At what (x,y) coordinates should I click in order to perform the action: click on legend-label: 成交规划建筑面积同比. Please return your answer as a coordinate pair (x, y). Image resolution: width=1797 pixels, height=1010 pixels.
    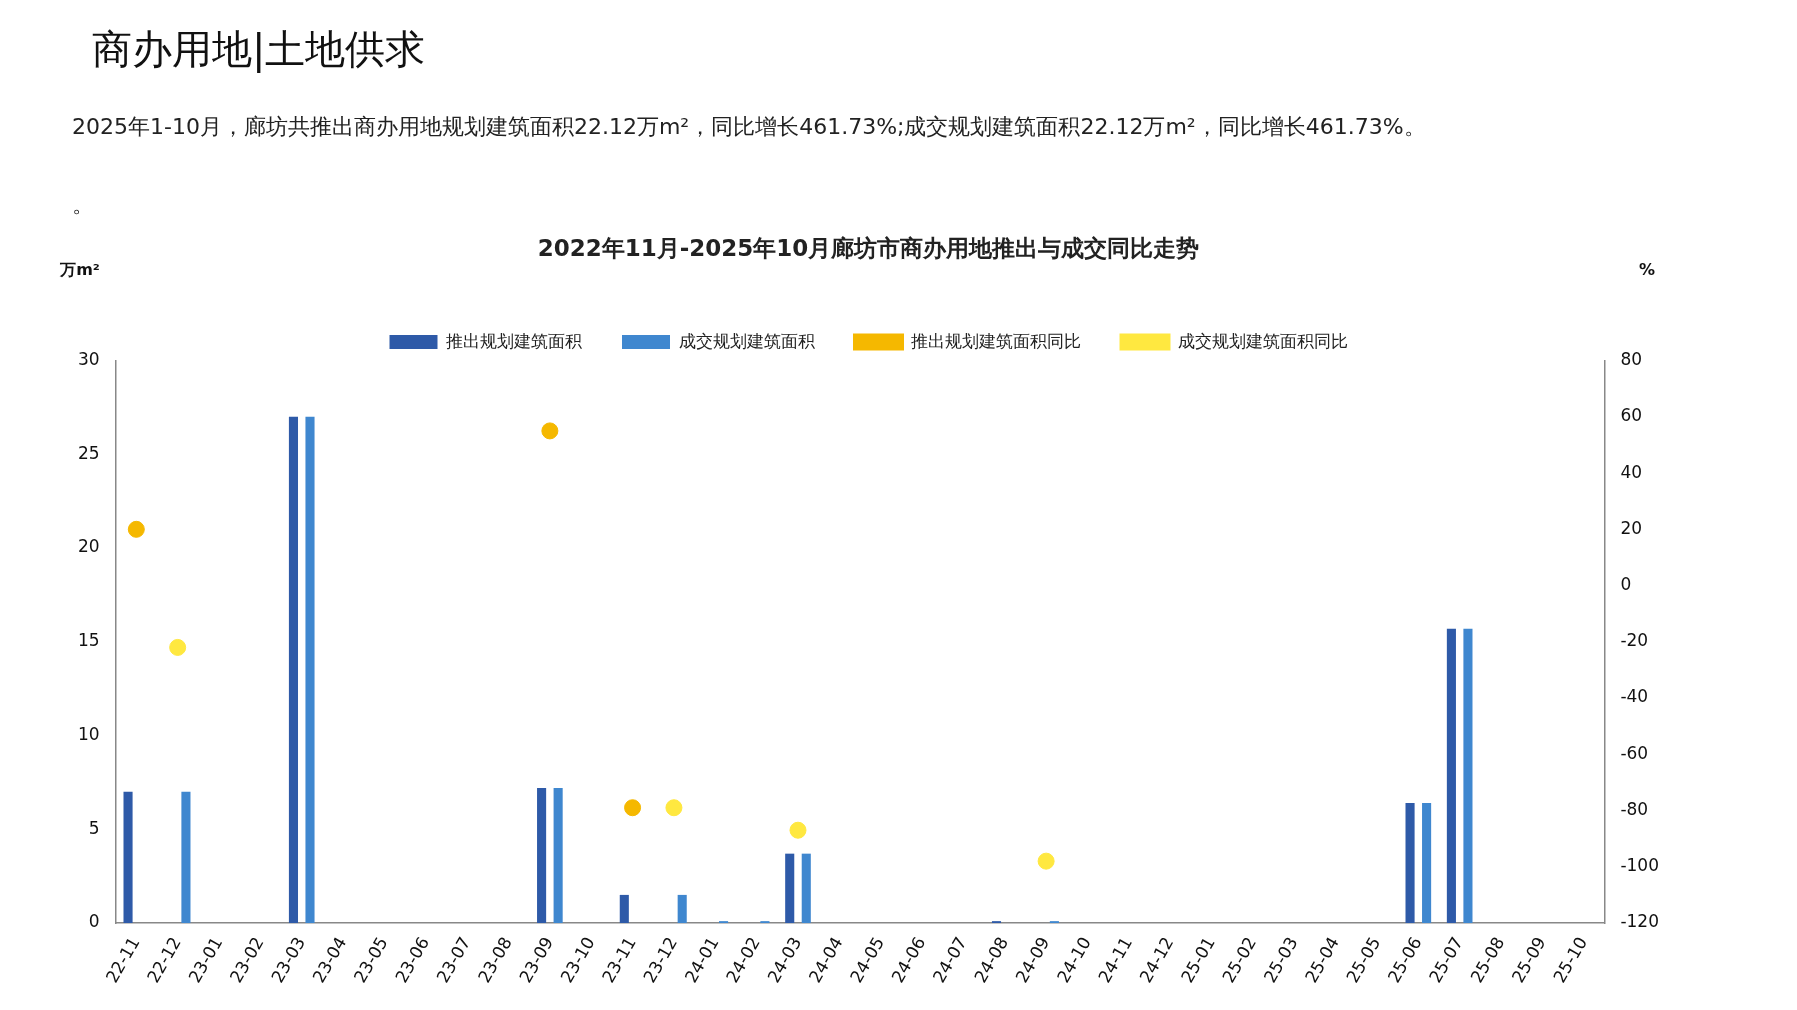
    Looking at the image, I should click on (1262, 340).